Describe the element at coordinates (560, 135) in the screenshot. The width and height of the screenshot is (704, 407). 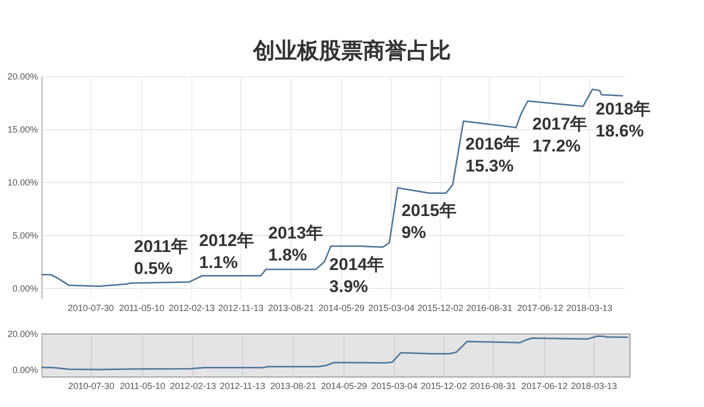
I see `annotation: 2017年 17.2%` at that location.